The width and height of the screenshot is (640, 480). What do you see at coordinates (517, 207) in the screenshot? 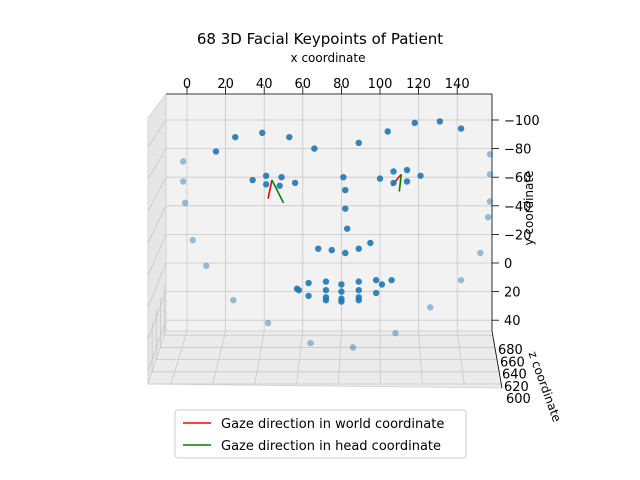
I see `y-tick-label: −40` at bounding box center [517, 207].